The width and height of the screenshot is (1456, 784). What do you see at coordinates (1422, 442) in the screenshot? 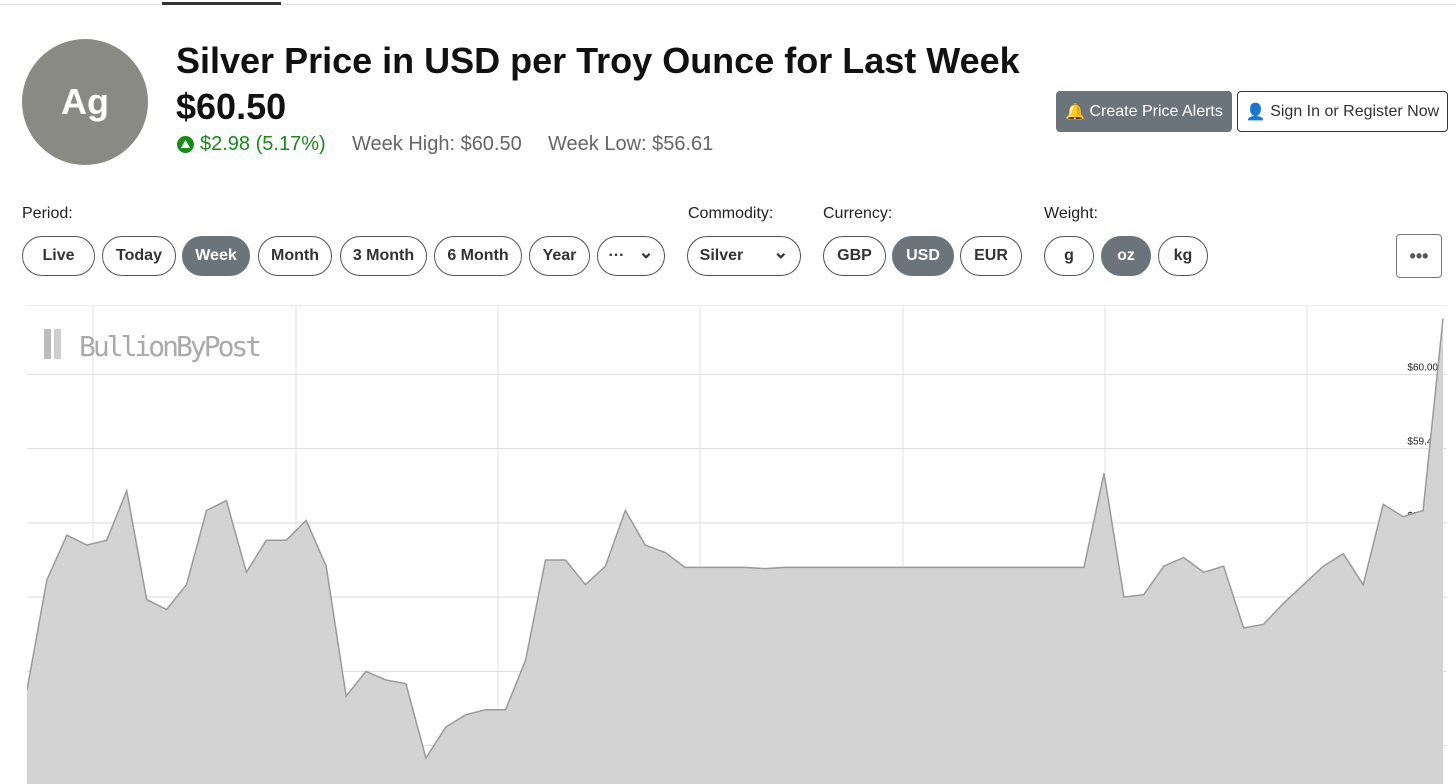
I see `y-tick-label: $59.40` at bounding box center [1422, 442].